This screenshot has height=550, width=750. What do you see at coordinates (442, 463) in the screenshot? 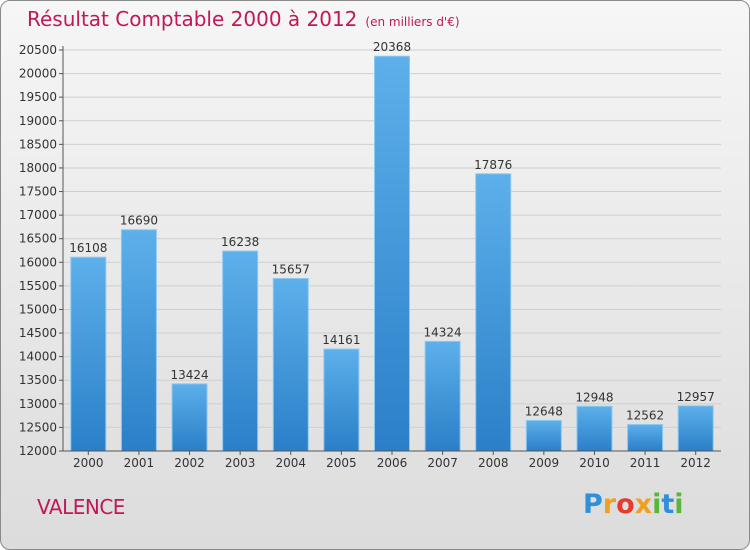
I see `x-tick-label: 2007` at bounding box center [442, 463].